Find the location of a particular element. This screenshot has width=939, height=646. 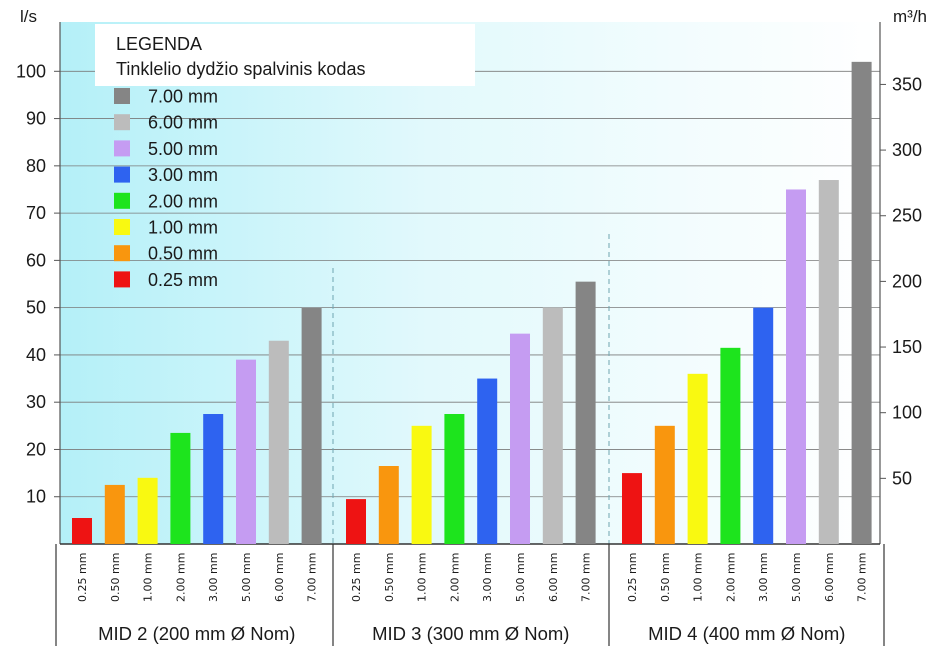

legend-entry-label: 1.00 mm is located at coordinates (183, 228).